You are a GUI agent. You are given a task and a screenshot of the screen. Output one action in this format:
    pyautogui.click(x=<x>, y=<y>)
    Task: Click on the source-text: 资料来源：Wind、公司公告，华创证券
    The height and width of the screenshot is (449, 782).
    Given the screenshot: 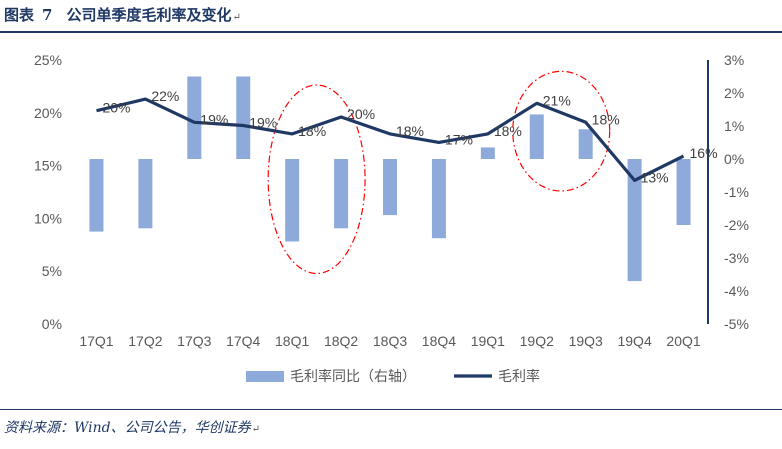 What is the action you would take?
    pyautogui.click(x=127, y=428)
    